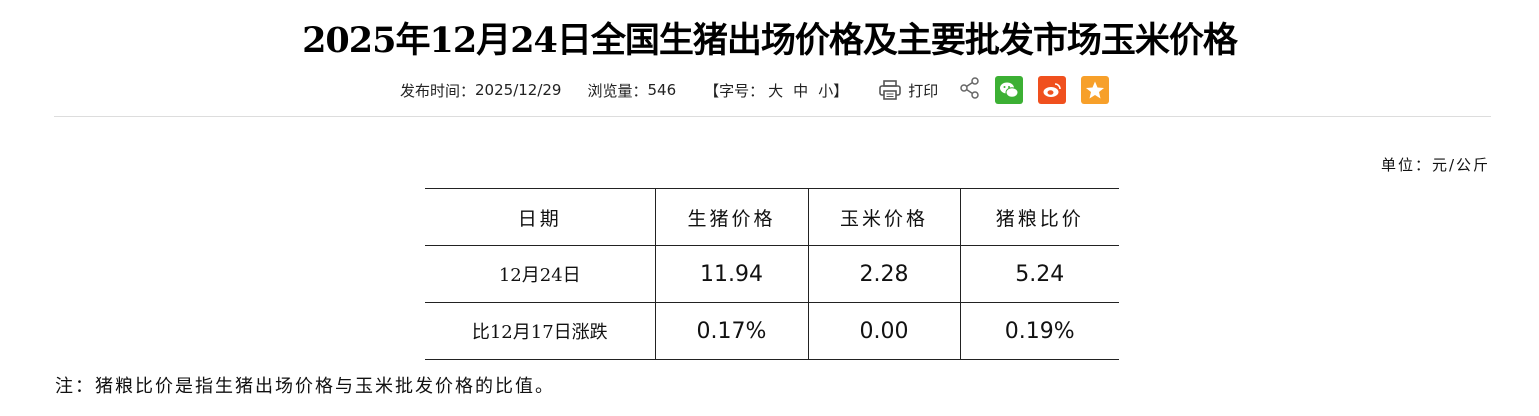 The height and width of the screenshot is (416, 1539). I want to click on ratio-change: 0.19%, so click(1039, 331).